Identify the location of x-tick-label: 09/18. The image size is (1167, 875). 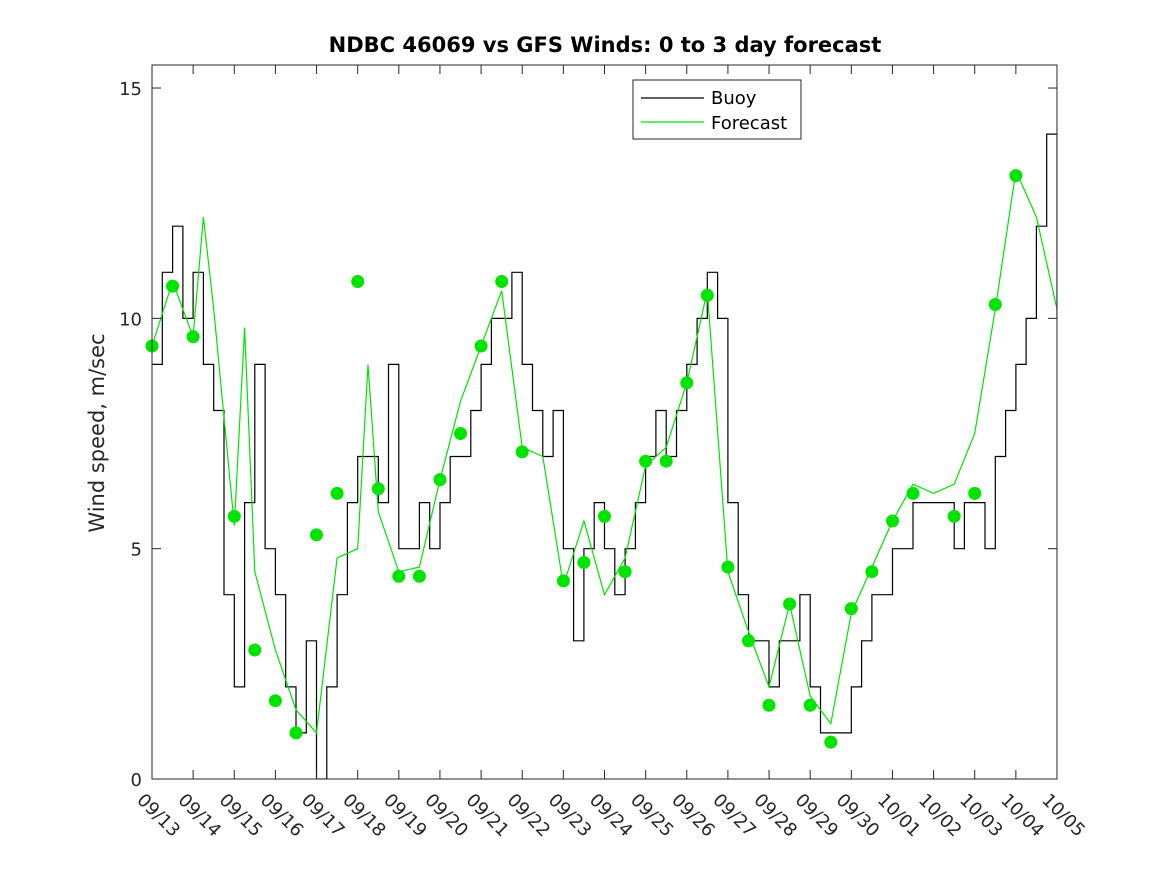
(364, 816).